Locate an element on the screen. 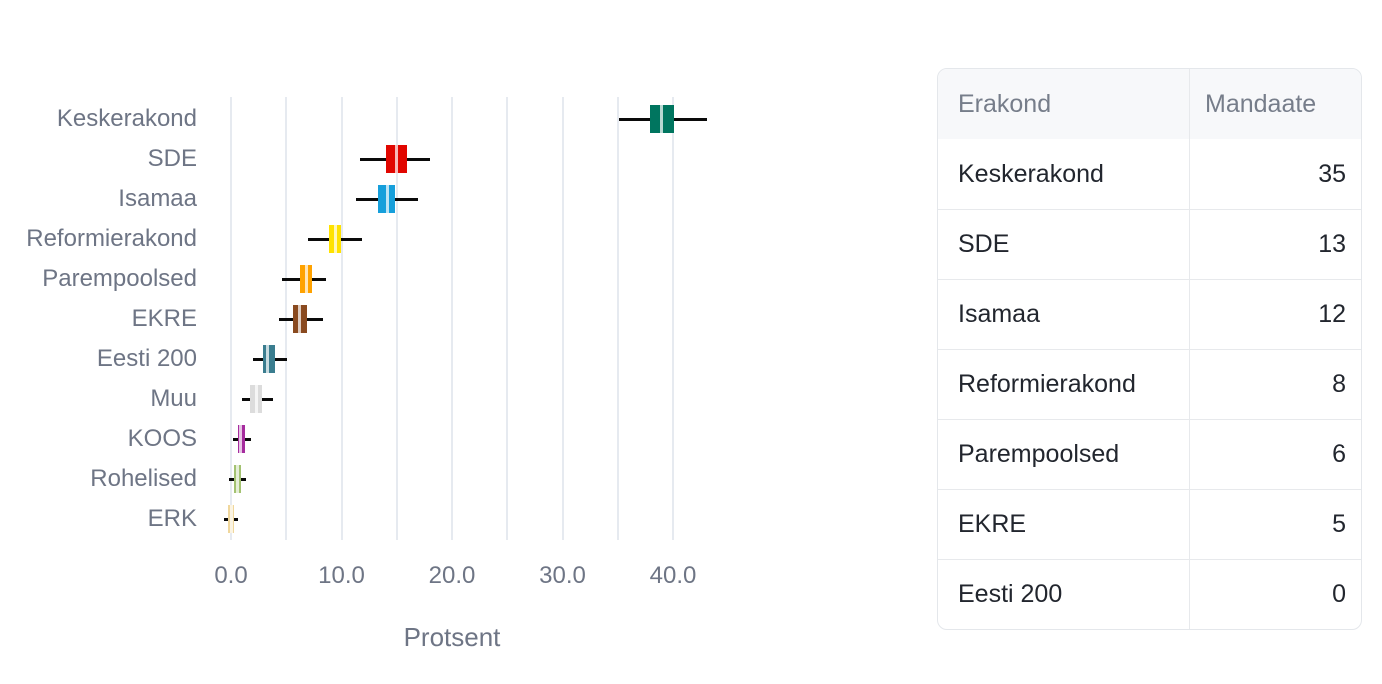  table-cell-mandates: 13 is located at coordinates (1275, 244).